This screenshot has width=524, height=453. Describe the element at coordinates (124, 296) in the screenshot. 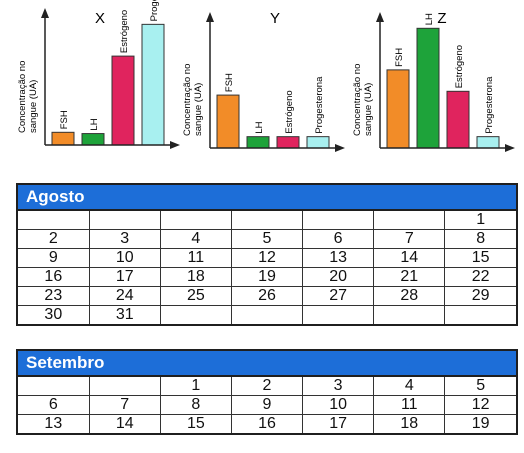

I see `calendar-day: 24` at that location.